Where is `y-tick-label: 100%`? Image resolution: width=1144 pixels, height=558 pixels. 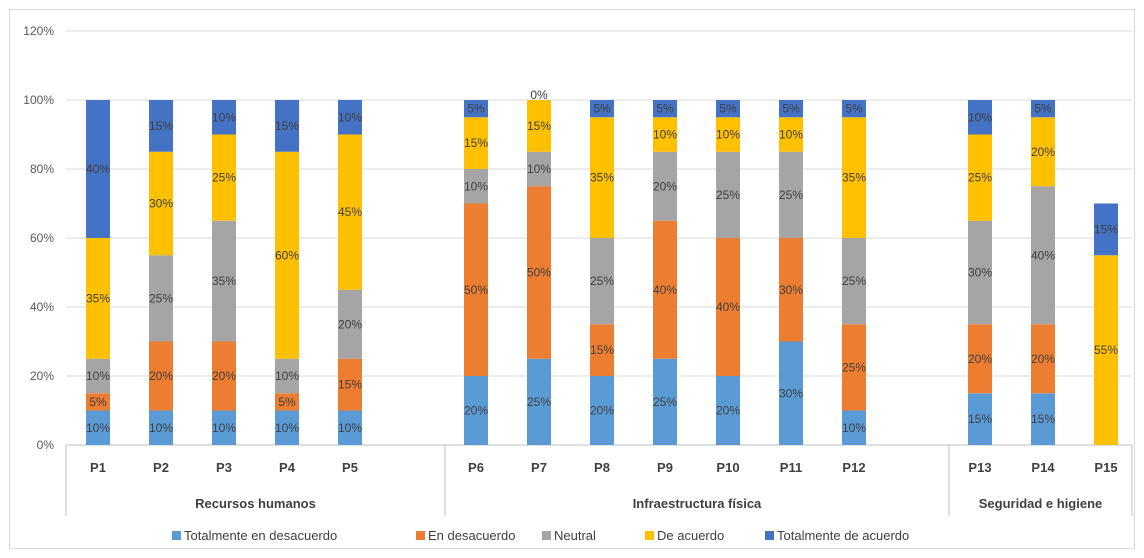 y-tick-label: 100% is located at coordinates (38, 100).